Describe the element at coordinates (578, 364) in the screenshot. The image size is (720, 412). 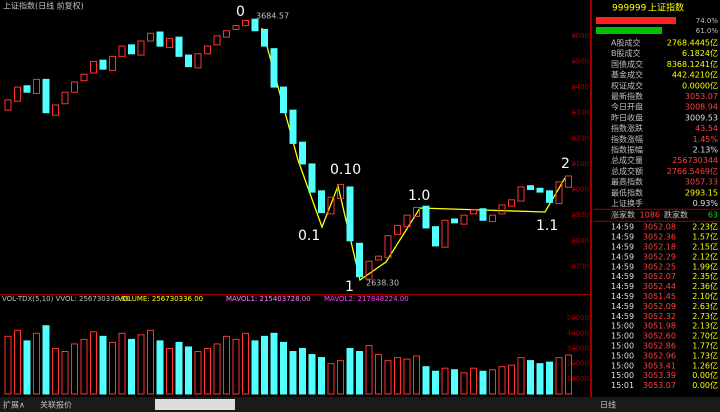
I see `y-tick-label: 20000` at that location.